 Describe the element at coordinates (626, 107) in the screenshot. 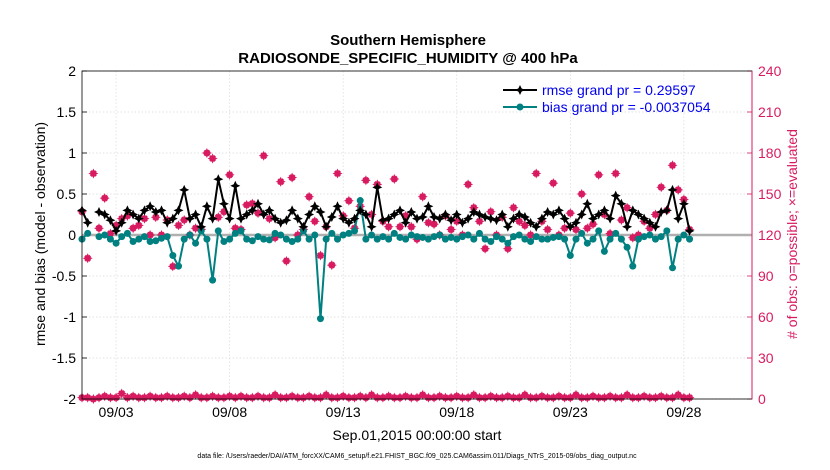

I see `legend-bias-label: bias grand pr = -0.0037054` at that location.